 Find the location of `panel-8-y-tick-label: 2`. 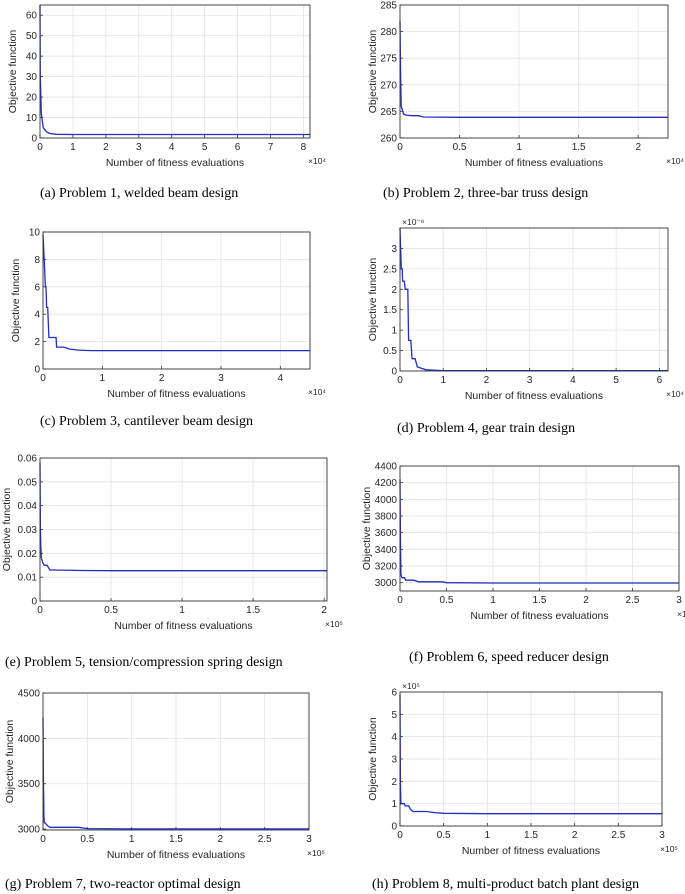

panel-8-y-tick-label: 2 is located at coordinates (394, 782).